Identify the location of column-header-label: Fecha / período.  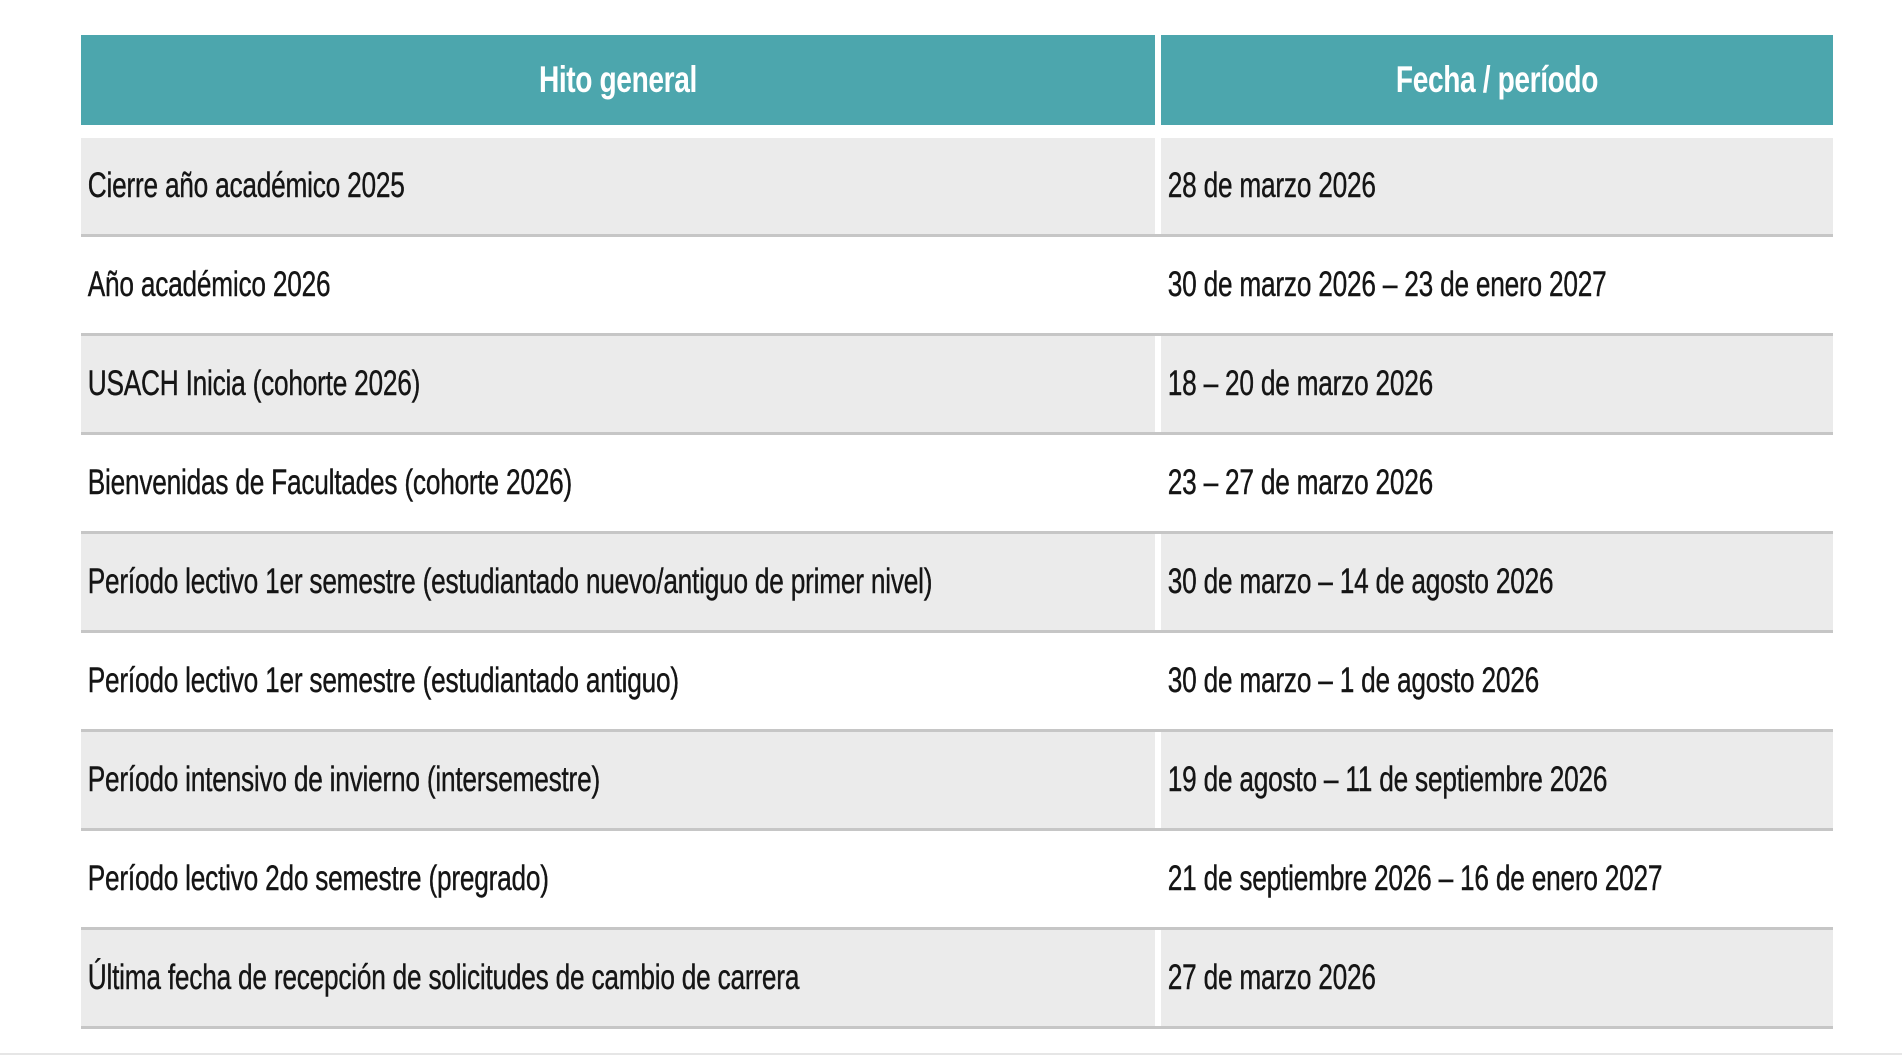
(1497, 79).